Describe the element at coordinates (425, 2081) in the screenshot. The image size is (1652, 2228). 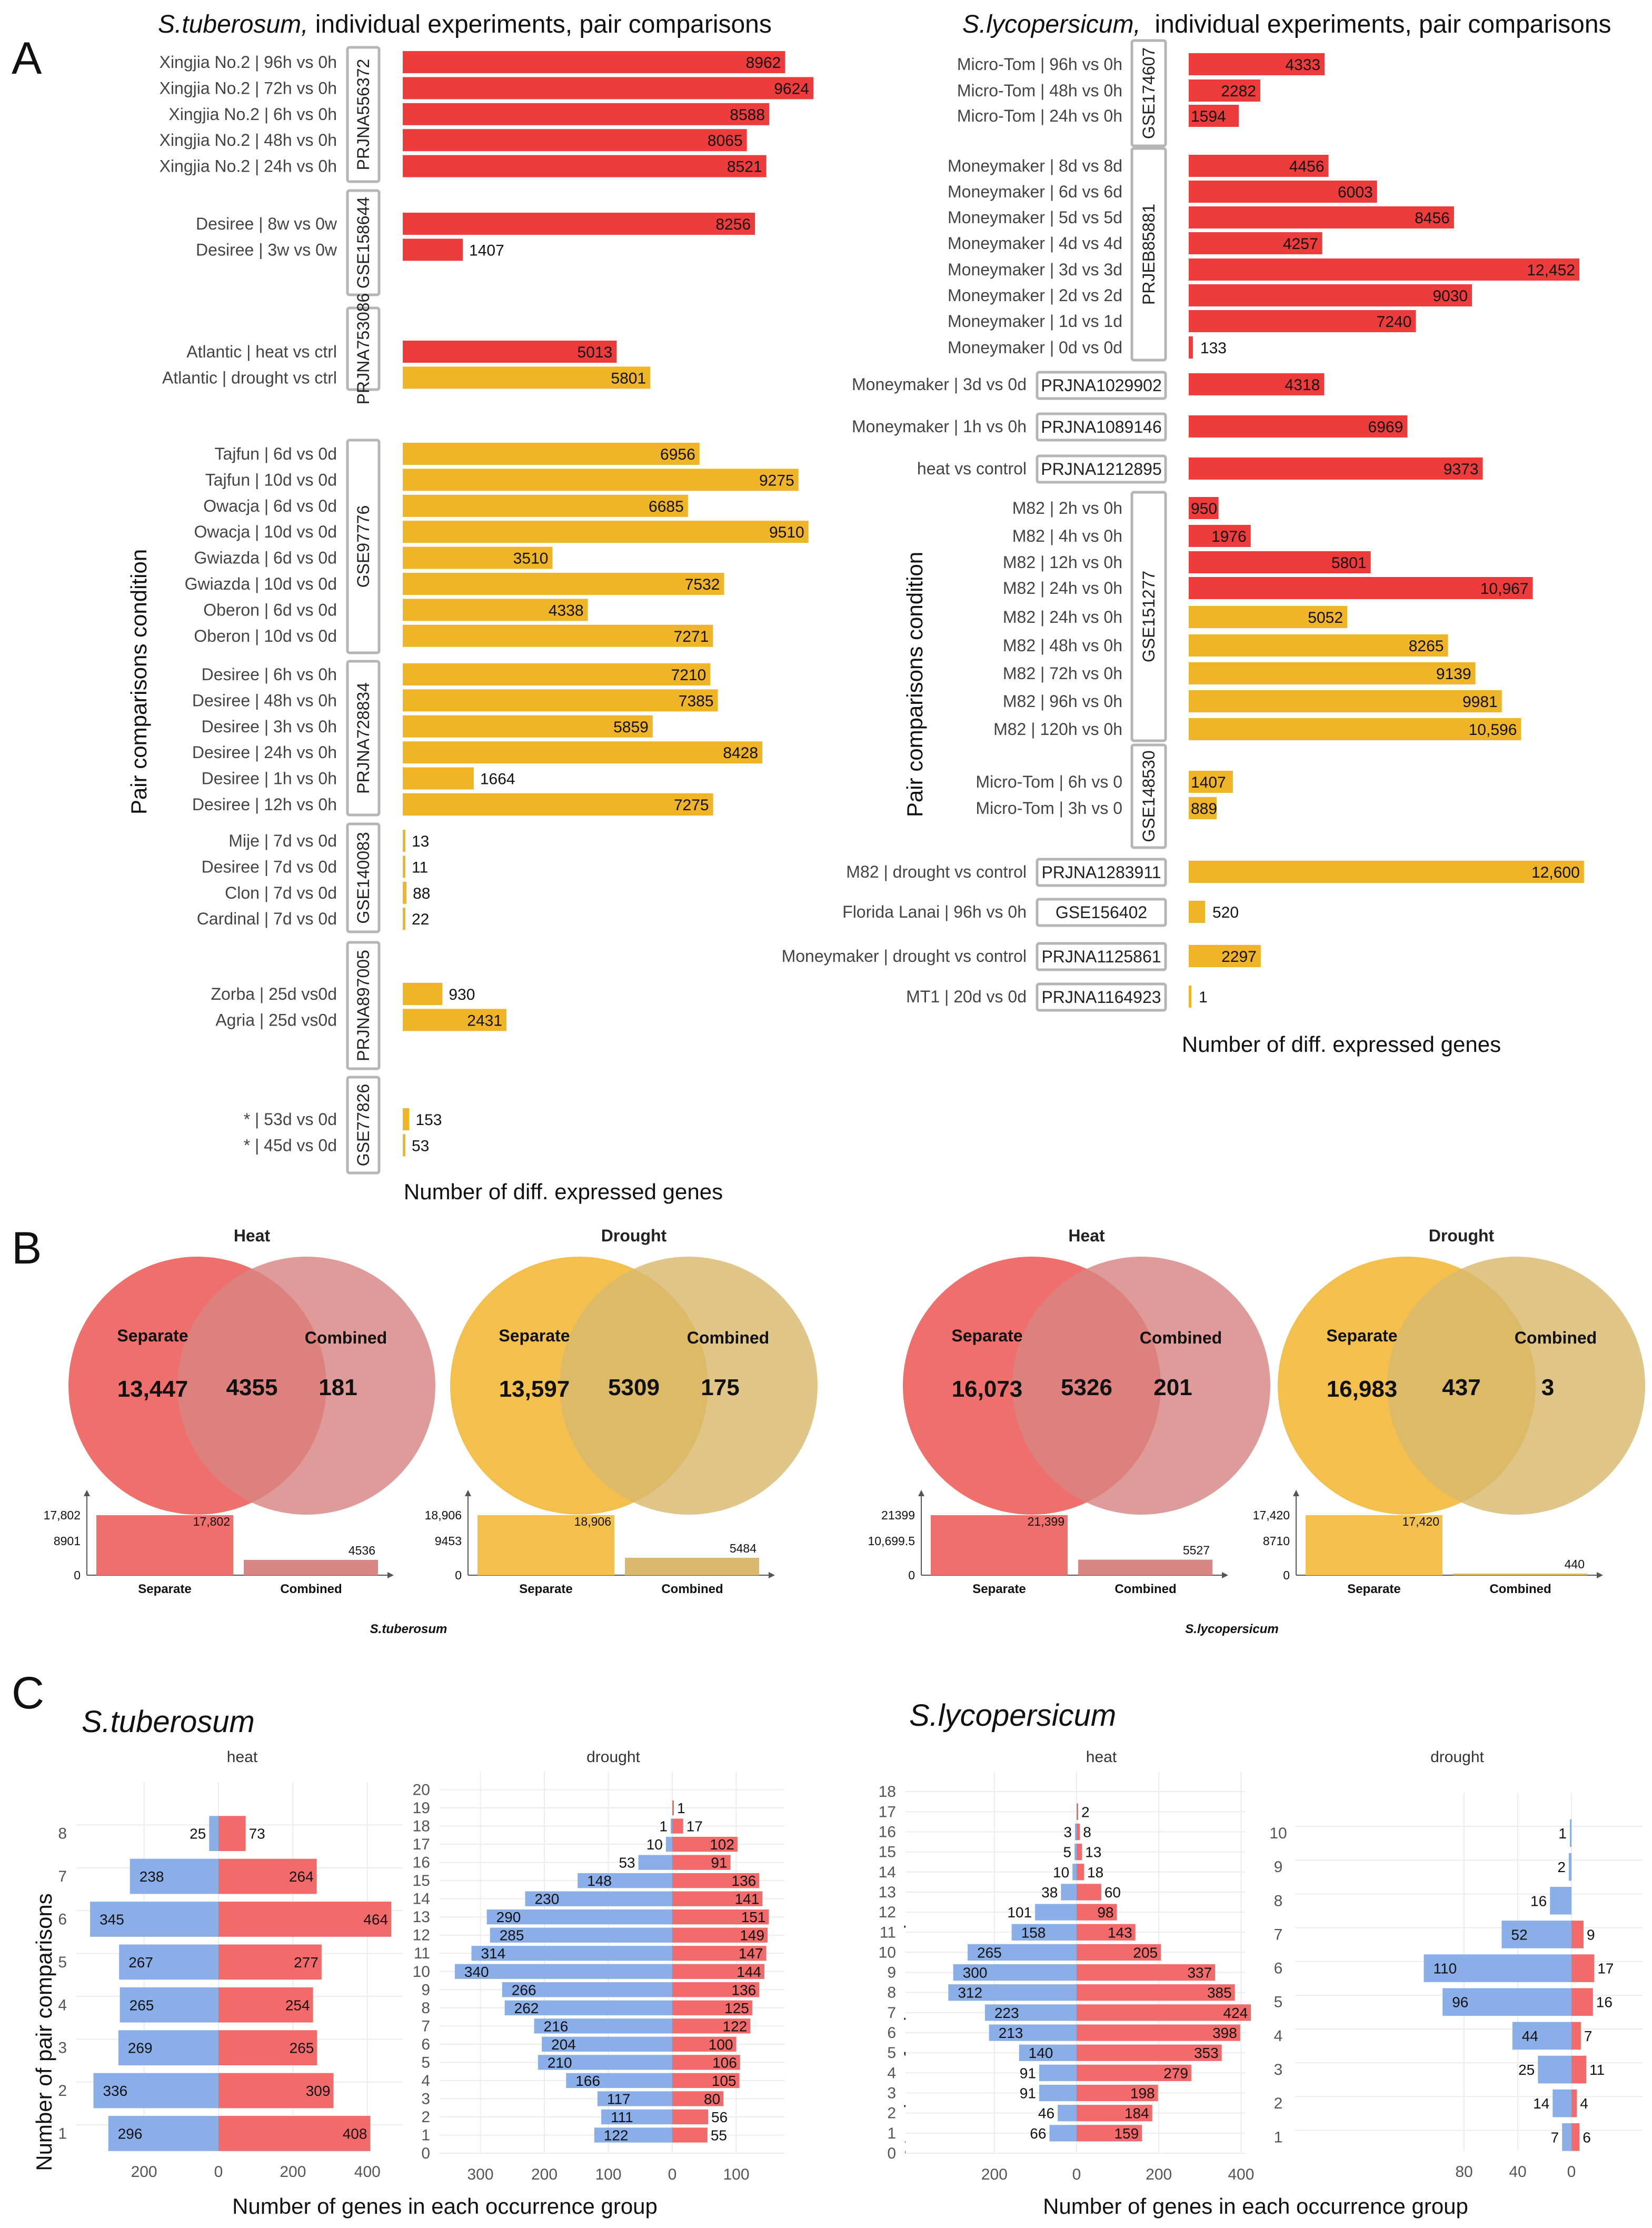
I see `y-tick: 4` at that location.